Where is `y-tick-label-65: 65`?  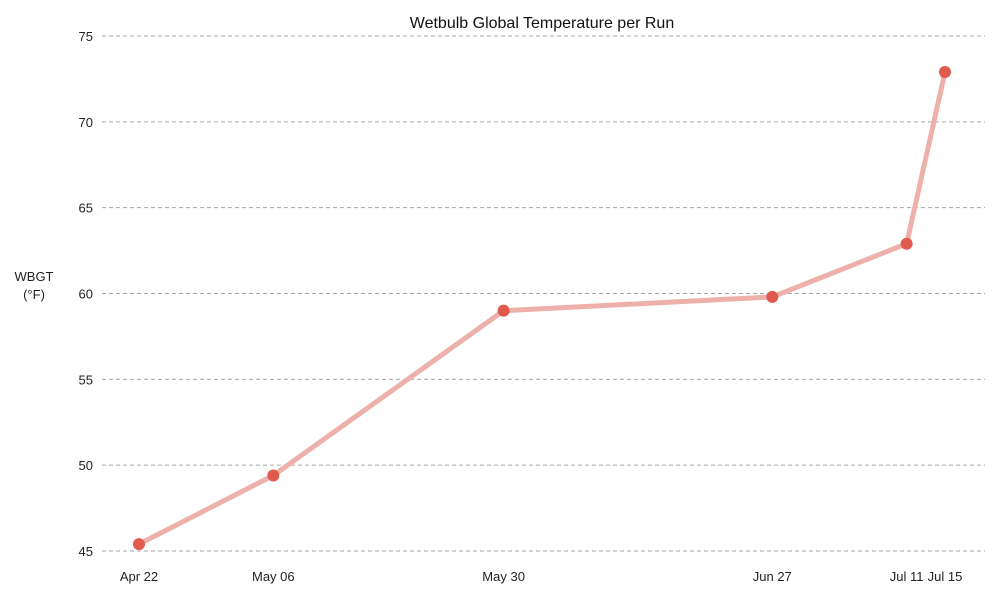 y-tick-label-65: 65 is located at coordinates (86, 208).